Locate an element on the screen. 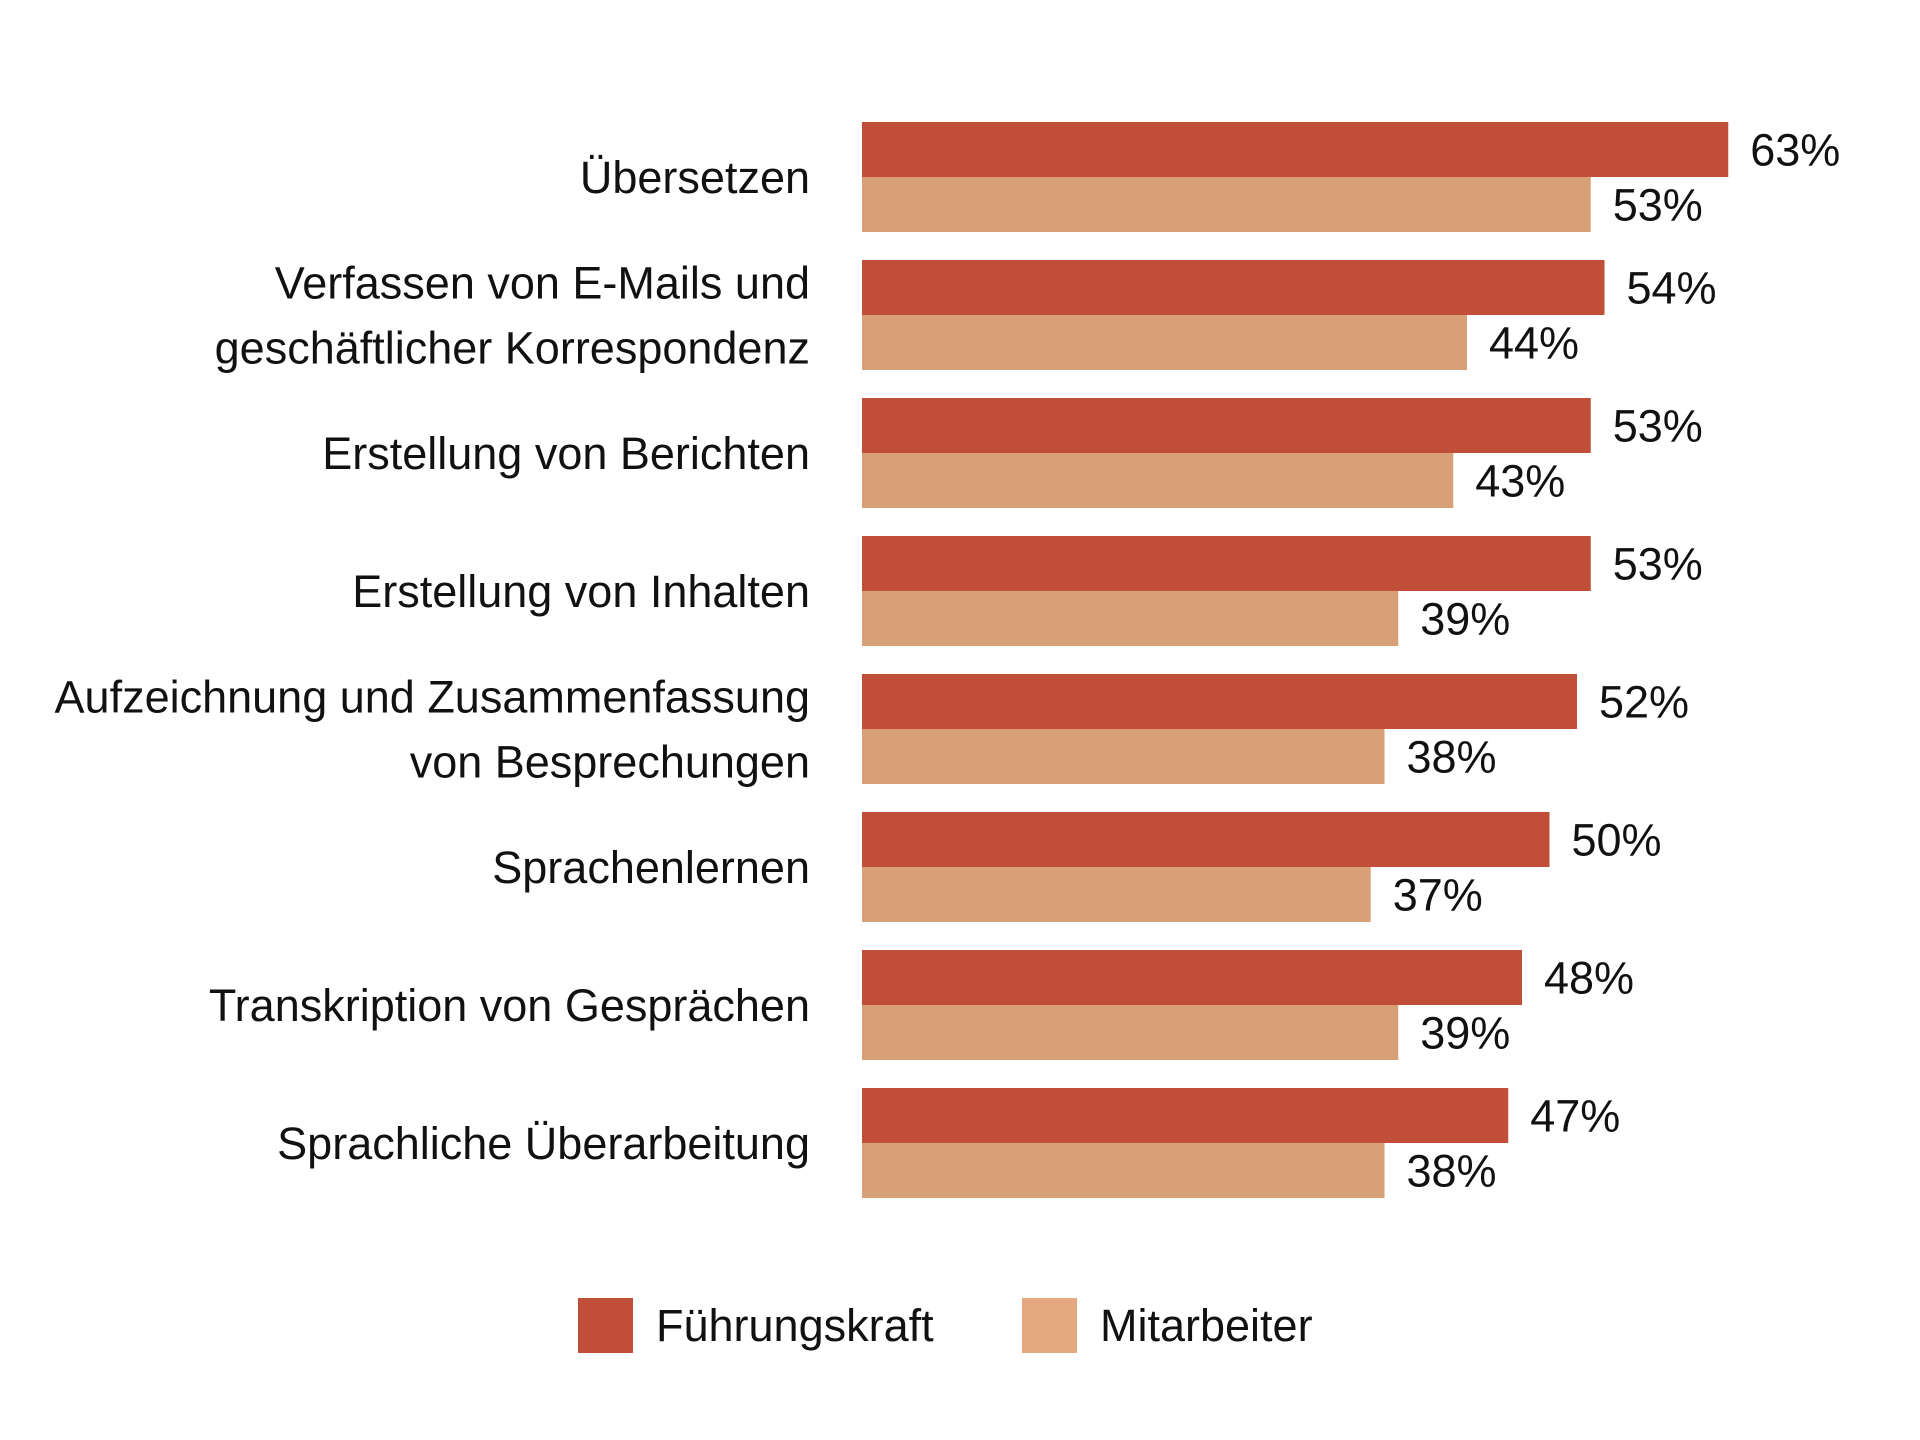 The image size is (1920, 1440). category-label-4-line-0: Aufzeichnung und Zusammenfassung is located at coordinates (432, 697).